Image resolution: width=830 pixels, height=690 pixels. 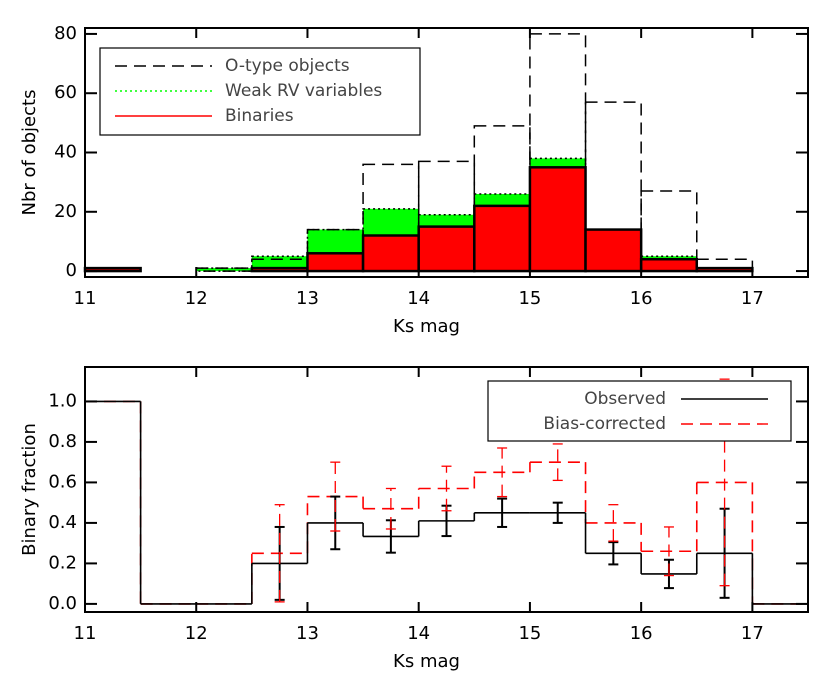 I want to click on legend-label: Observed, so click(x=625, y=399).